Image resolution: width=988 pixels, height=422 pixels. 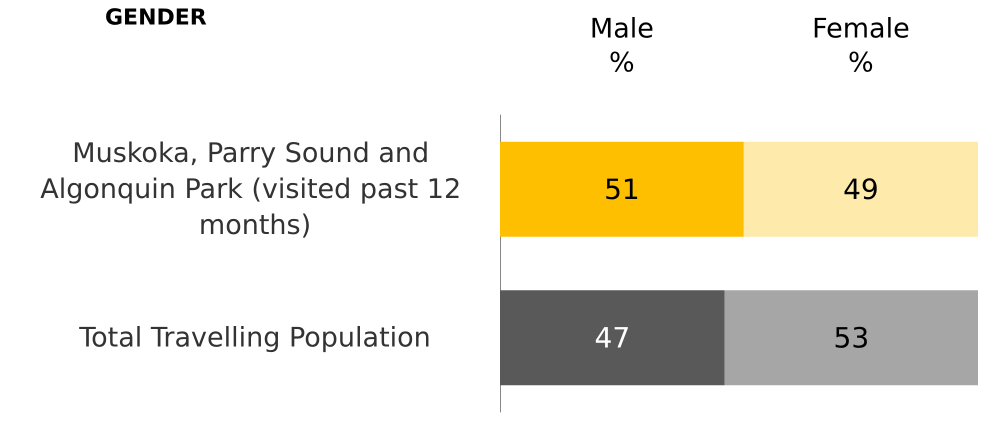 What do you see at coordinates (852, 337) in the screenshot?
I see `data-label: 53` at bounding box center [852, 337].